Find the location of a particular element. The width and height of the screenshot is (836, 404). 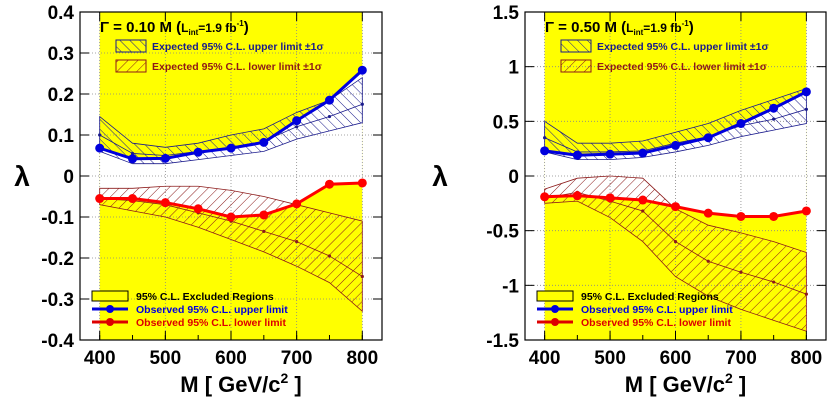

y-tick-label: -1.5 is located at coordinates (502, 341).